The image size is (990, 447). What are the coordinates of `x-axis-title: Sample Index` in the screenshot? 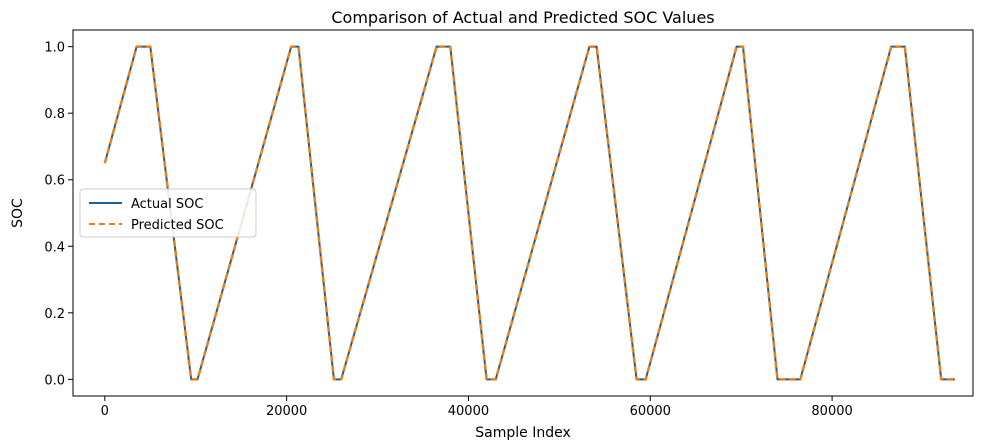 It's located at (522, 433).